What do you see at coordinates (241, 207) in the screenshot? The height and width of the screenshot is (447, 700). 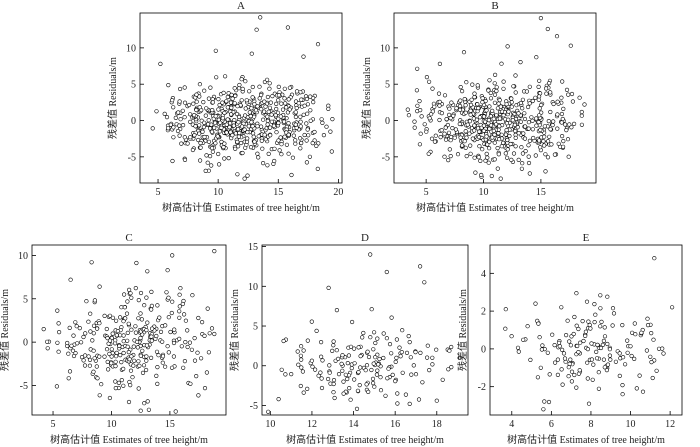 I see `x-axis-label: 树高估计值 Estimates of tree height/m` at bounding box center [241, 207].